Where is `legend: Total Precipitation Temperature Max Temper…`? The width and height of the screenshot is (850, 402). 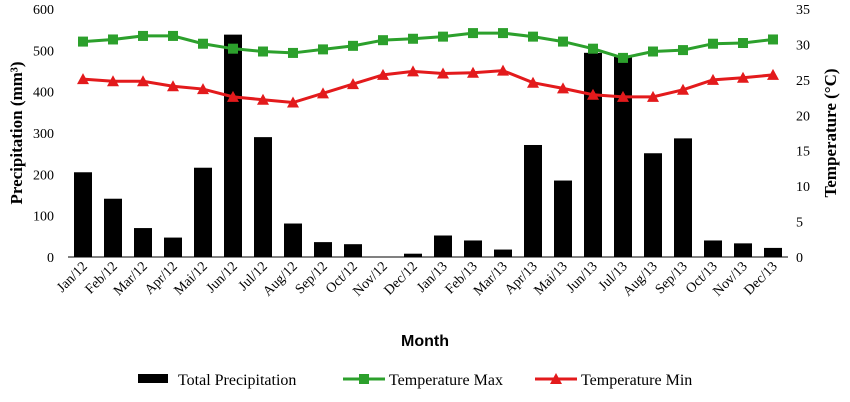 legend: Total Precipitation Temperature Max Temper… is located at coordinates (415, 380).